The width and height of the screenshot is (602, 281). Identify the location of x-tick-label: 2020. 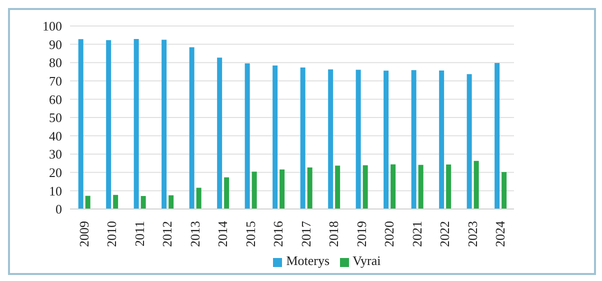
(389, 234).